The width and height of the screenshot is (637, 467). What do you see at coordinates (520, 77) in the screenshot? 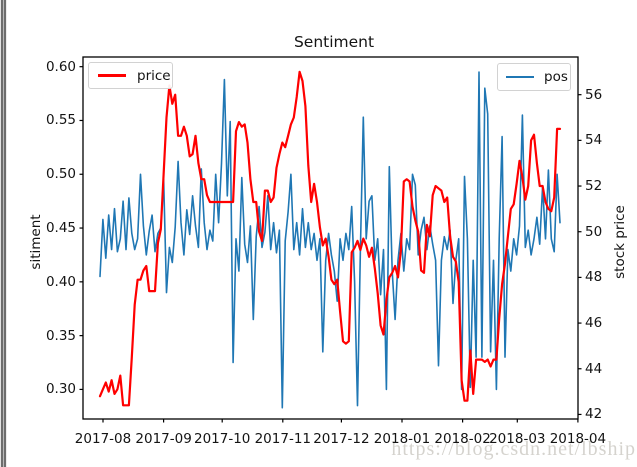
I see `pos-line-sample` at bounding box center [520, 77].